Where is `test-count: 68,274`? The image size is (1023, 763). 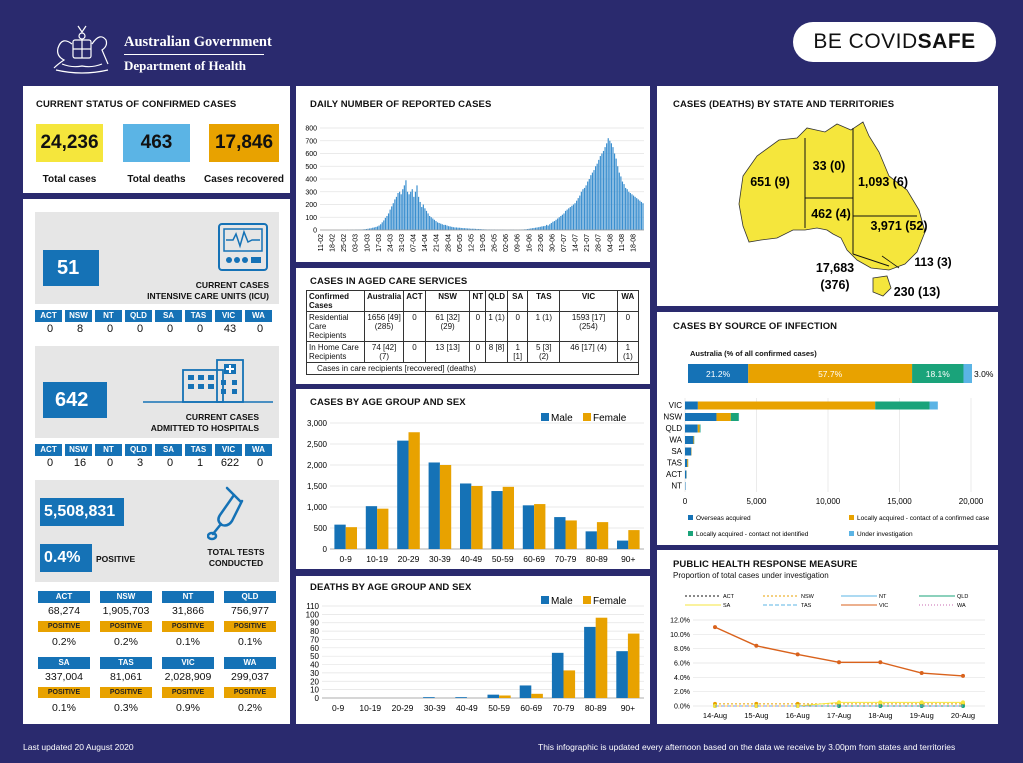 test-count: 68,274 is located at coordinates (64, 611).